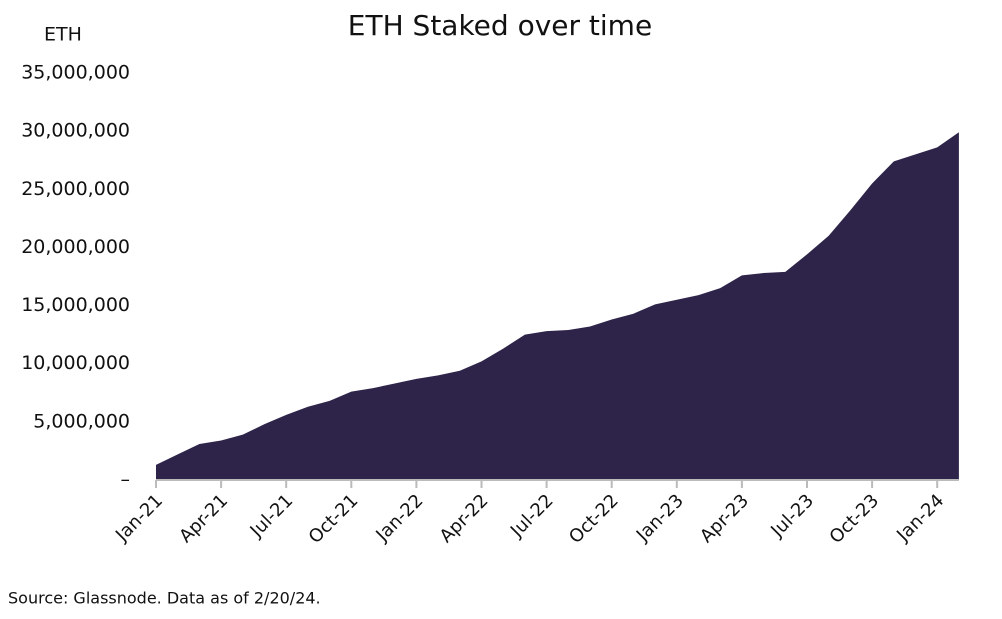 The height and width of the screenshot is (619, 1002). Describe the element at coordinates (855, 519) in the screenshot. I see `x-tick-label: Oct-23` at that location.